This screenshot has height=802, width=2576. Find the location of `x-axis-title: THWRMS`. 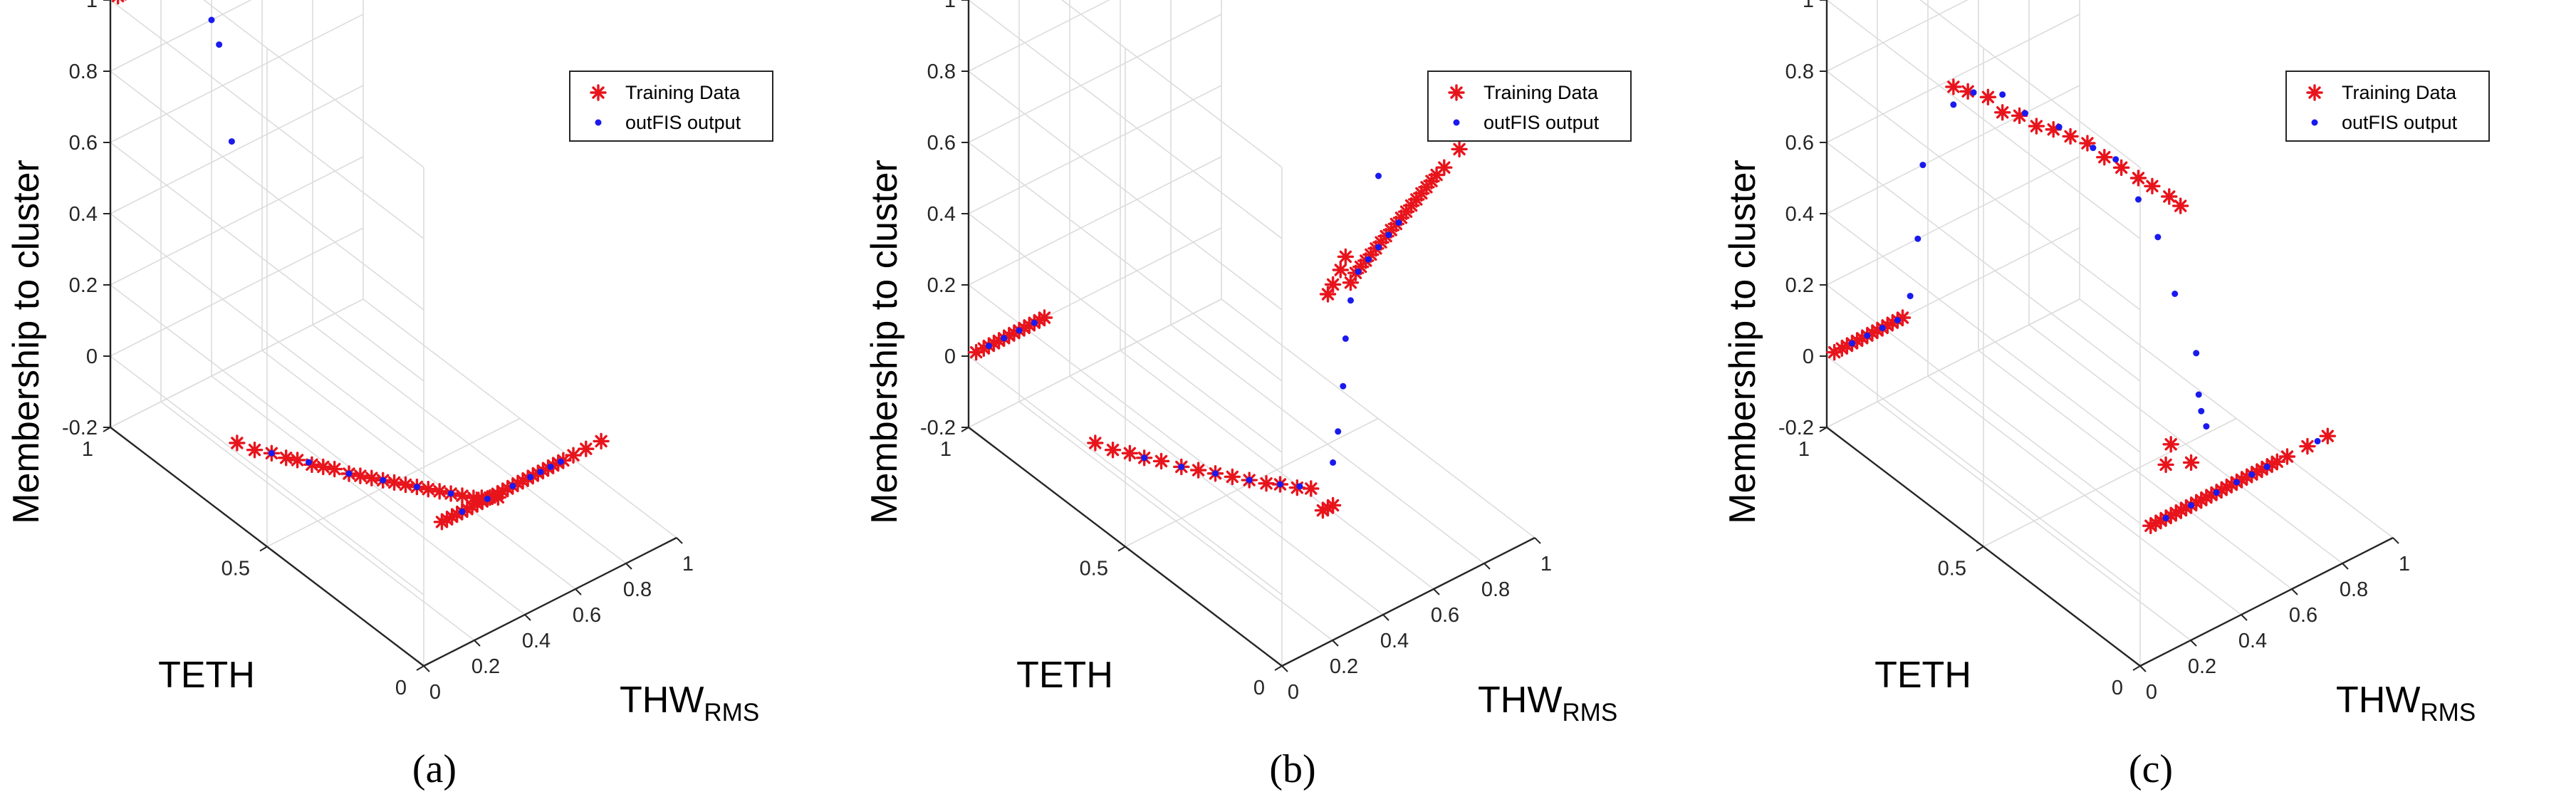

x-axis-title: THWRMS is located at coordinates (689, 703).